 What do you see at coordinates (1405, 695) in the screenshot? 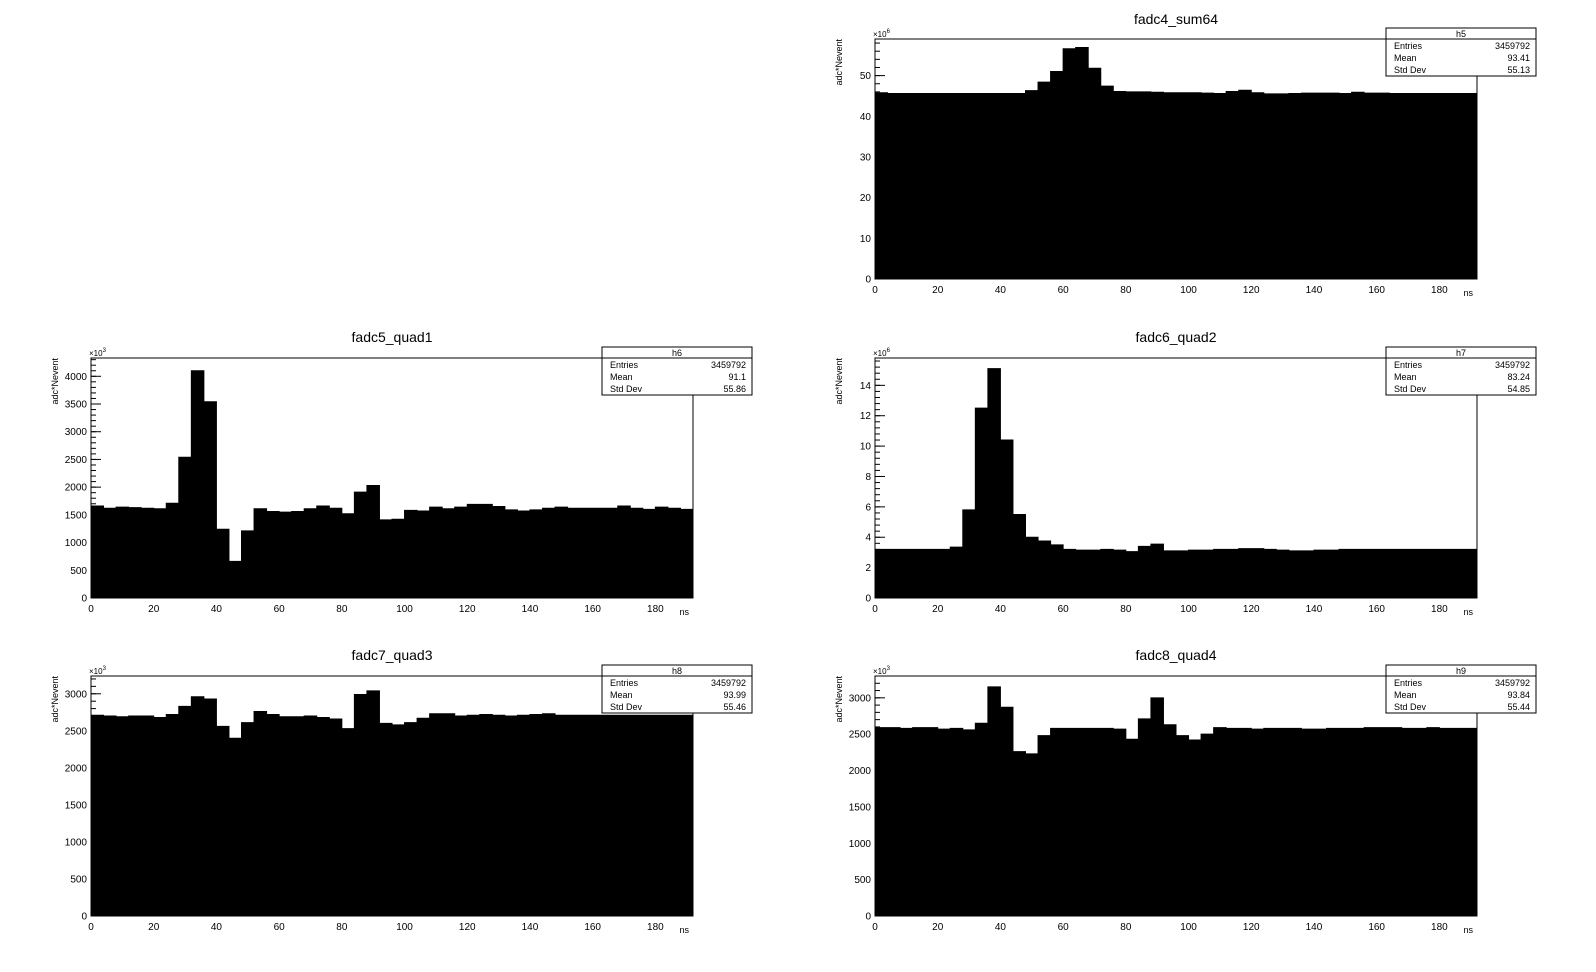
I see `stats-label: Mean` at bounding box center [1405, 695].